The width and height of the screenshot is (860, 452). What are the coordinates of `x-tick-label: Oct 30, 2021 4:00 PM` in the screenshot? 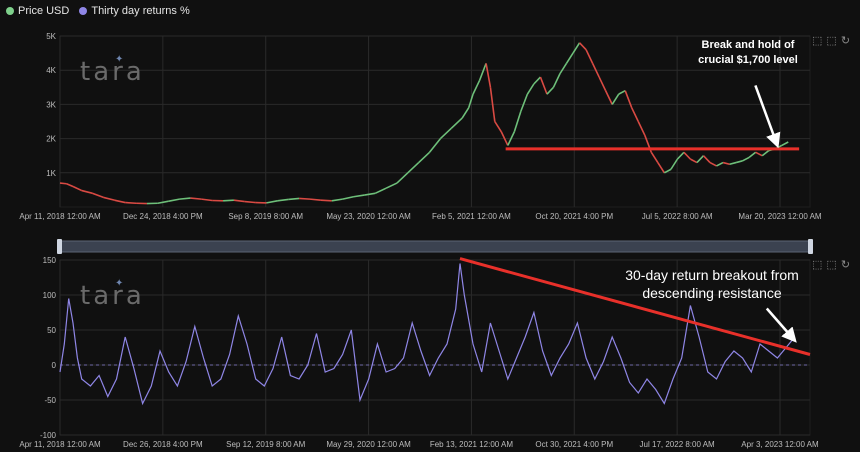 It's located at (574, 444).